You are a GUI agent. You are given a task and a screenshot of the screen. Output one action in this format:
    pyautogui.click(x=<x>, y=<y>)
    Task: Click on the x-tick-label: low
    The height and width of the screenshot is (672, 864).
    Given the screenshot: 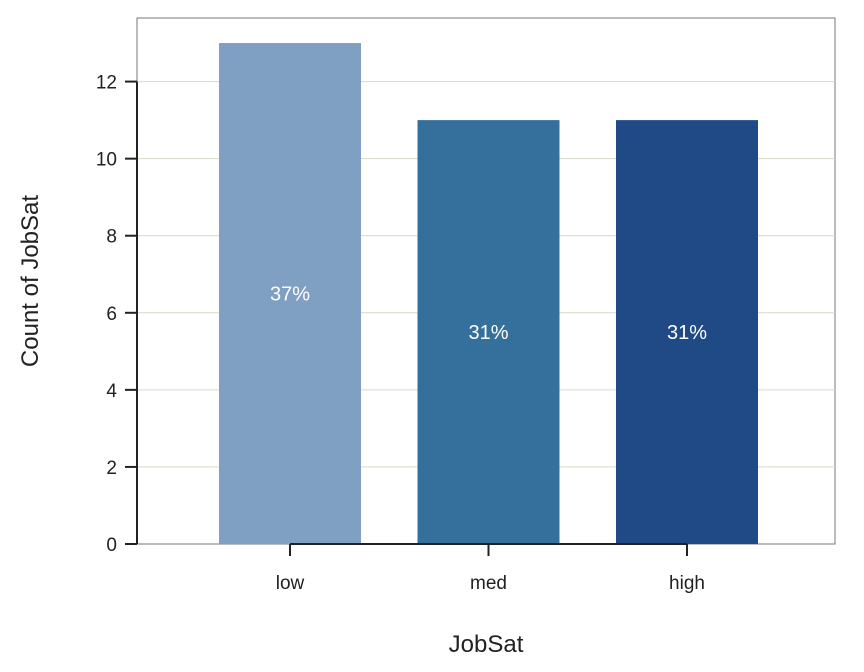 What is the action you would take?
    pyautogui.click(x=290, y=583)
    